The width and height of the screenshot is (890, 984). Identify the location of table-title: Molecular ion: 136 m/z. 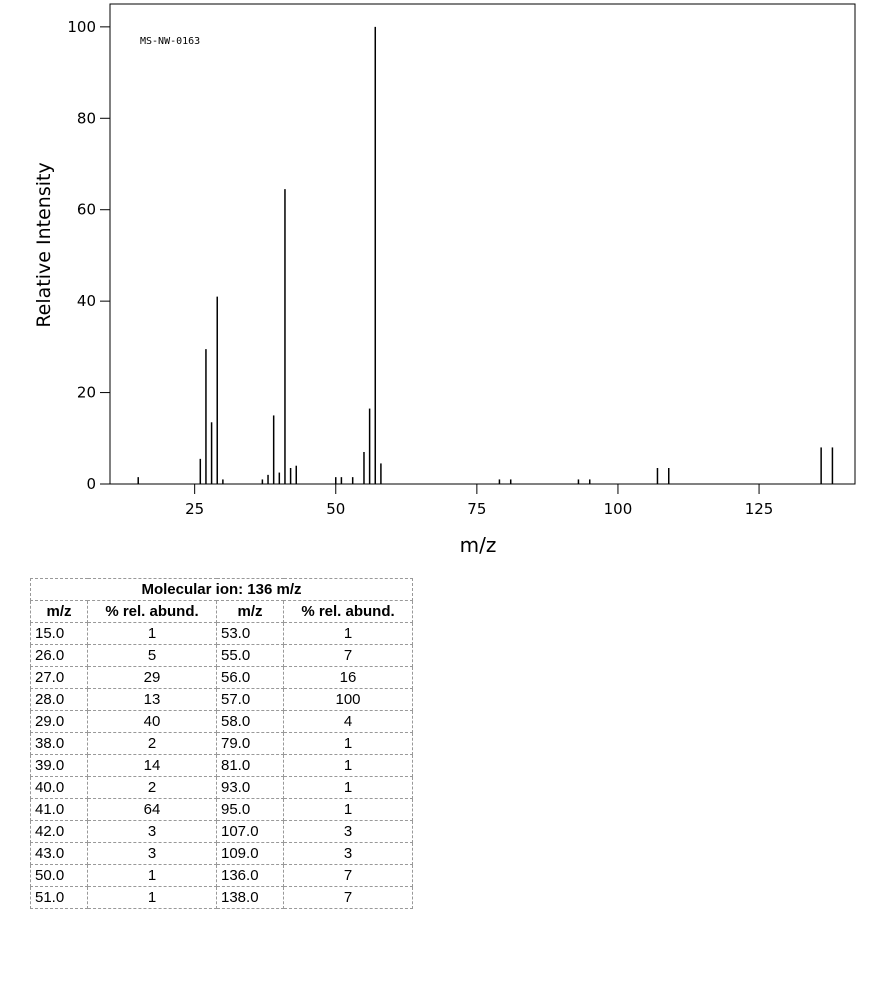
(221, 589).